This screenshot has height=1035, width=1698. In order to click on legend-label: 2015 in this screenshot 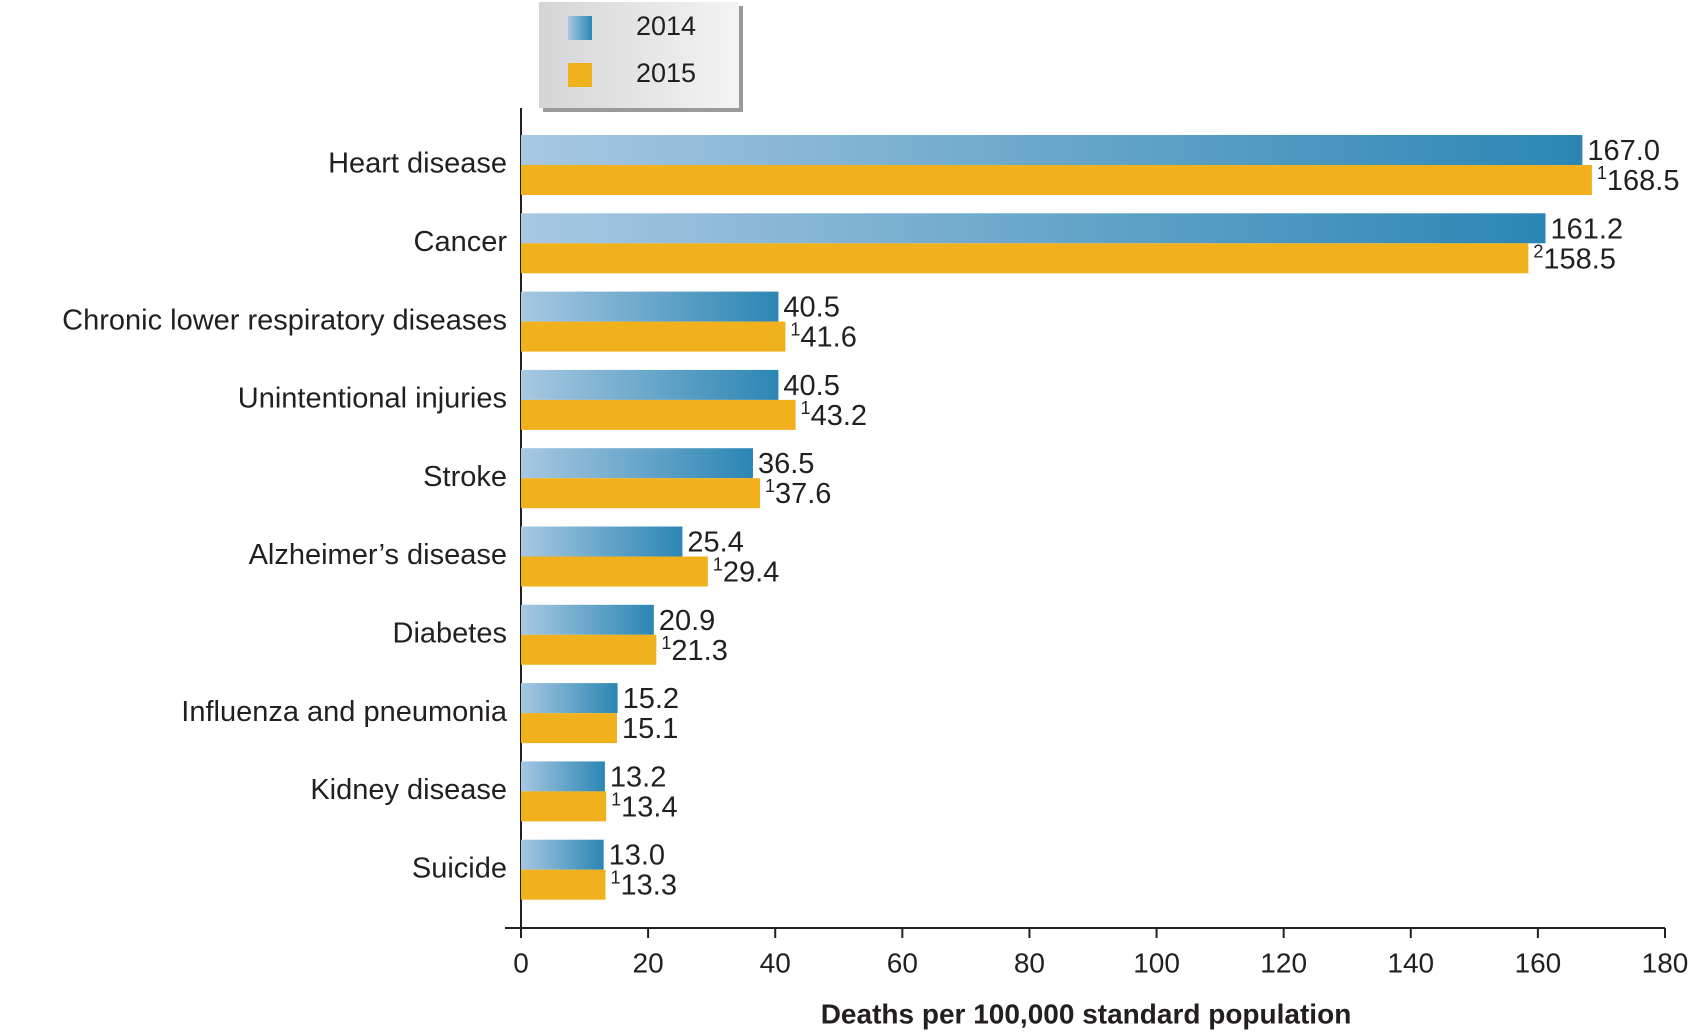, I will do `click(666, 73)`.